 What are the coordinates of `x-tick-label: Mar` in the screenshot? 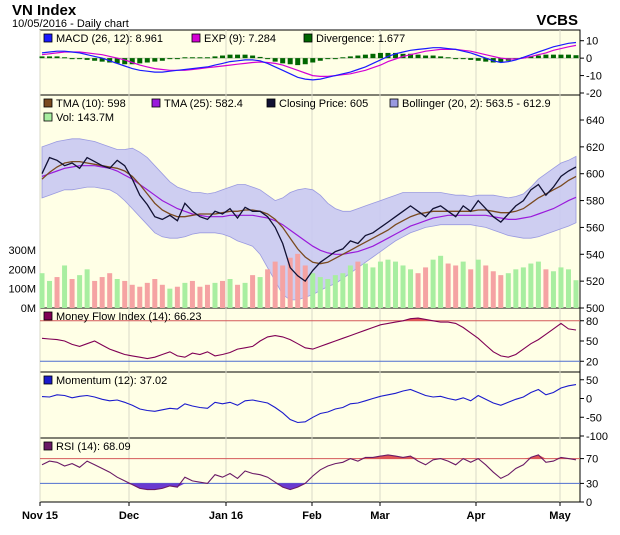 It's located at (380, 516).